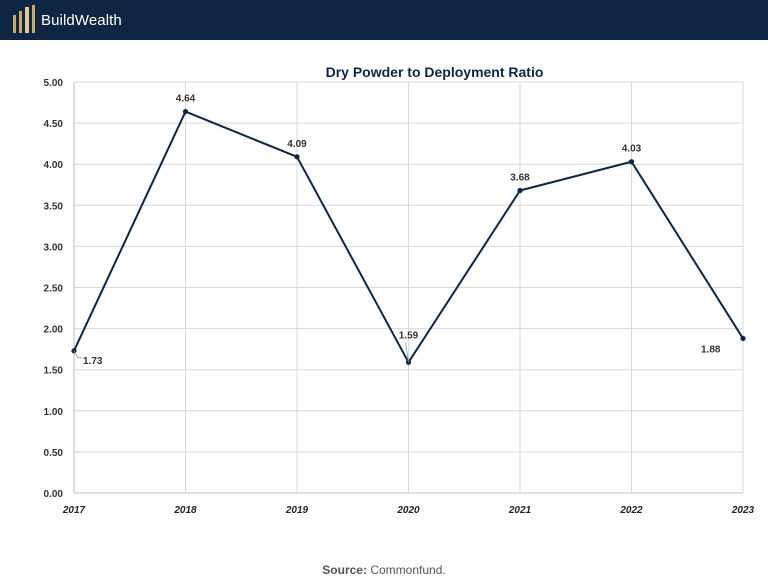  I want to click on top-banner: BuildWealth, so click(384, 20).